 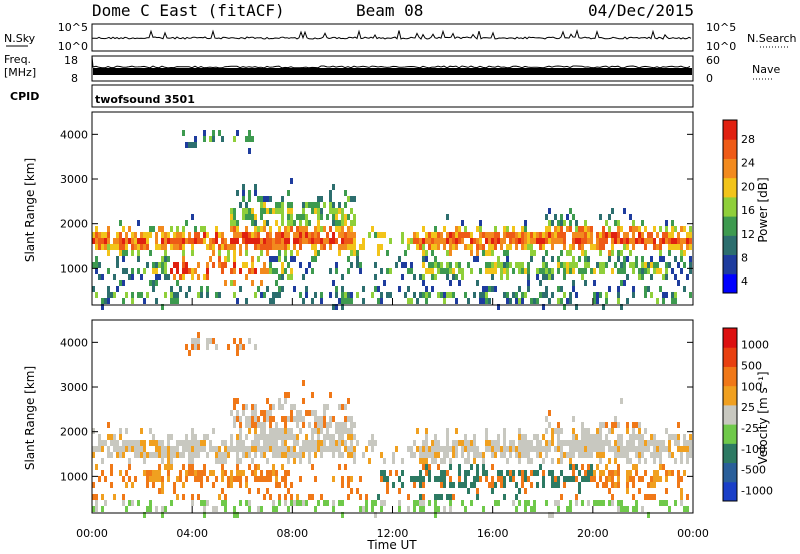 I want to click on xtick-label: 00:00, so click(x=693, y=533).